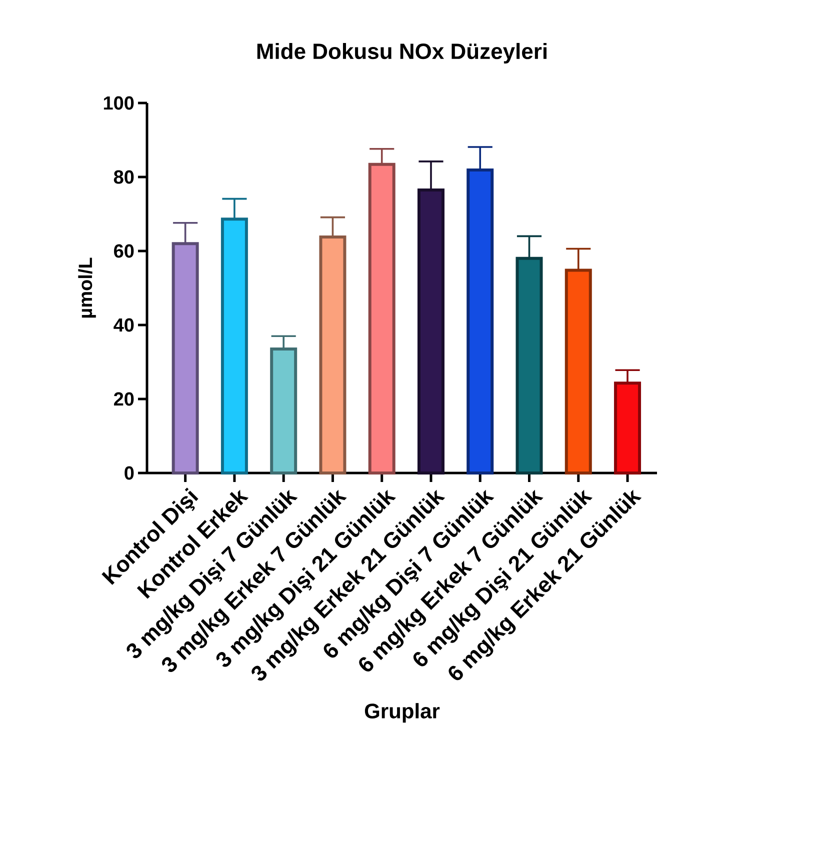 This screenshot has width=837, height=844. Describe the element at coordinates (124, 325) in the screenshot. I see `y-tick-label: 40` at that location.